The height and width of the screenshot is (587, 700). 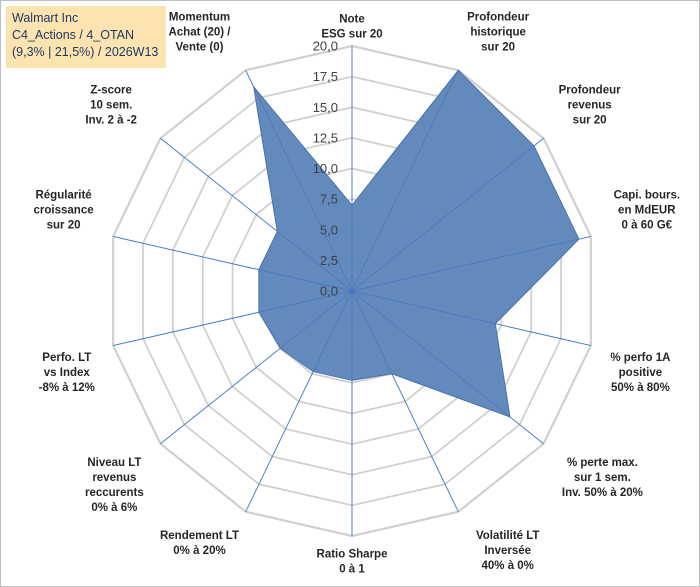 What do you see at coordinates (325, 137) in the screenshot?
I see `tick-label-5: 12,5` at bounding box center [325, 137].